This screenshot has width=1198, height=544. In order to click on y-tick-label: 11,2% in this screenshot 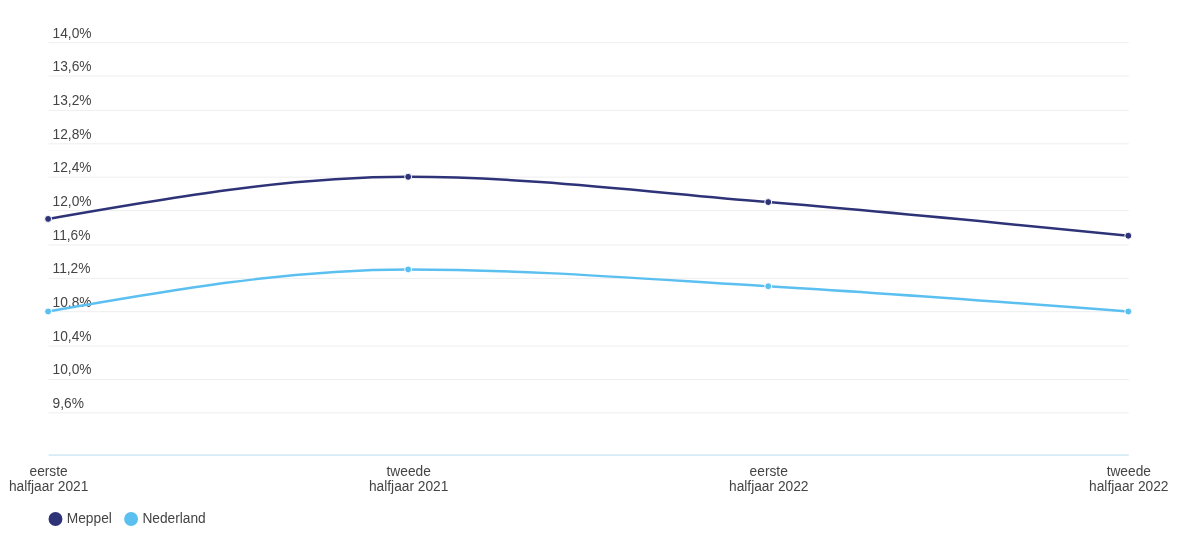, I will do `click(71, 269)`.